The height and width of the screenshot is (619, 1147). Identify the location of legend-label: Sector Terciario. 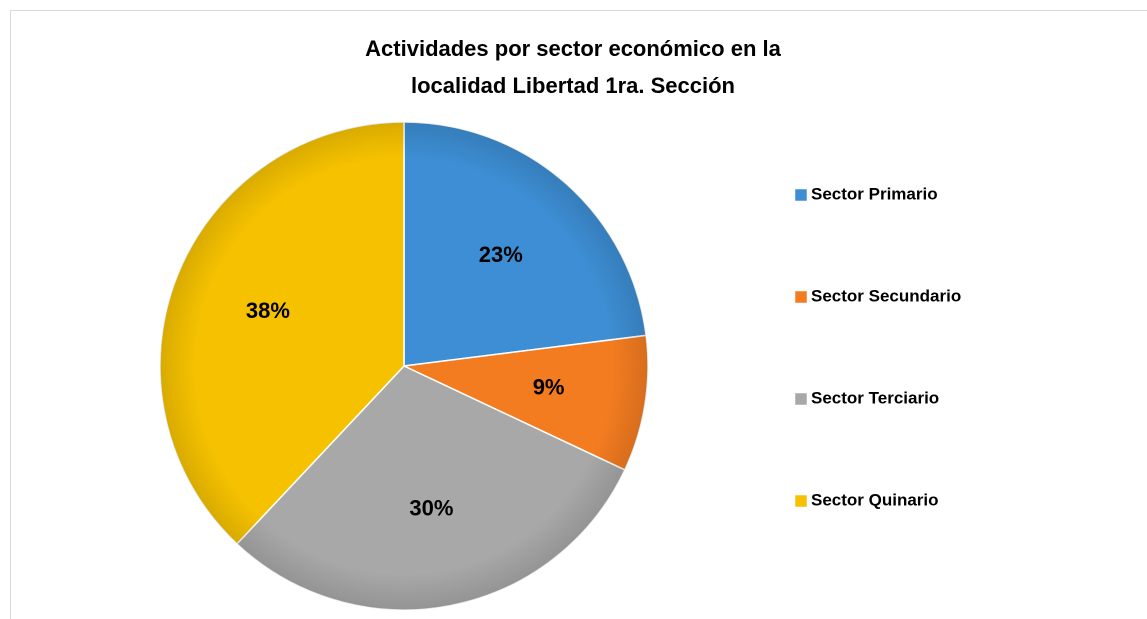
(875, 397).